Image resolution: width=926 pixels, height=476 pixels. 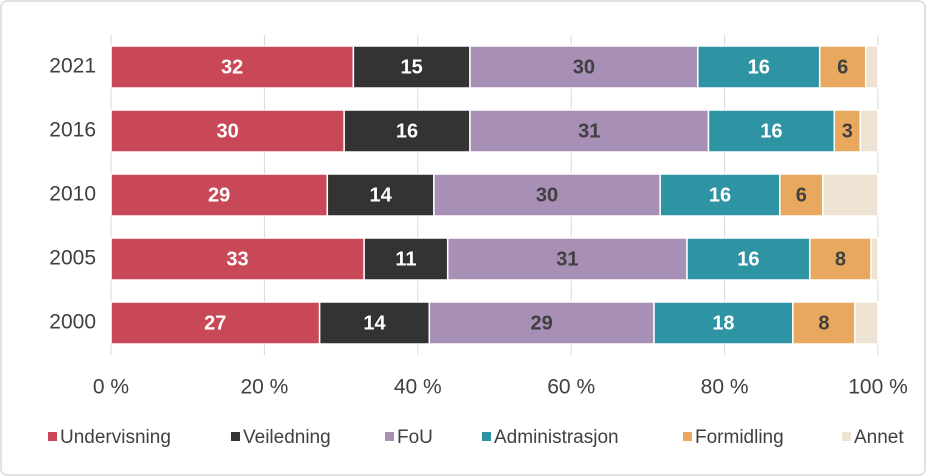 I want to click on y-tick-label: 2010, so click(x=72, y=194).